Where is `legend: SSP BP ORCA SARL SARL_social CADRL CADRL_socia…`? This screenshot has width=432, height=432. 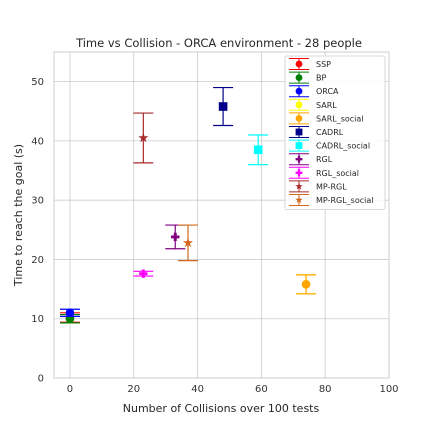 legend: SSP BP ORCA SARL SARL_social CADRL CADRL_socia… is located at coordinates (335, 133).